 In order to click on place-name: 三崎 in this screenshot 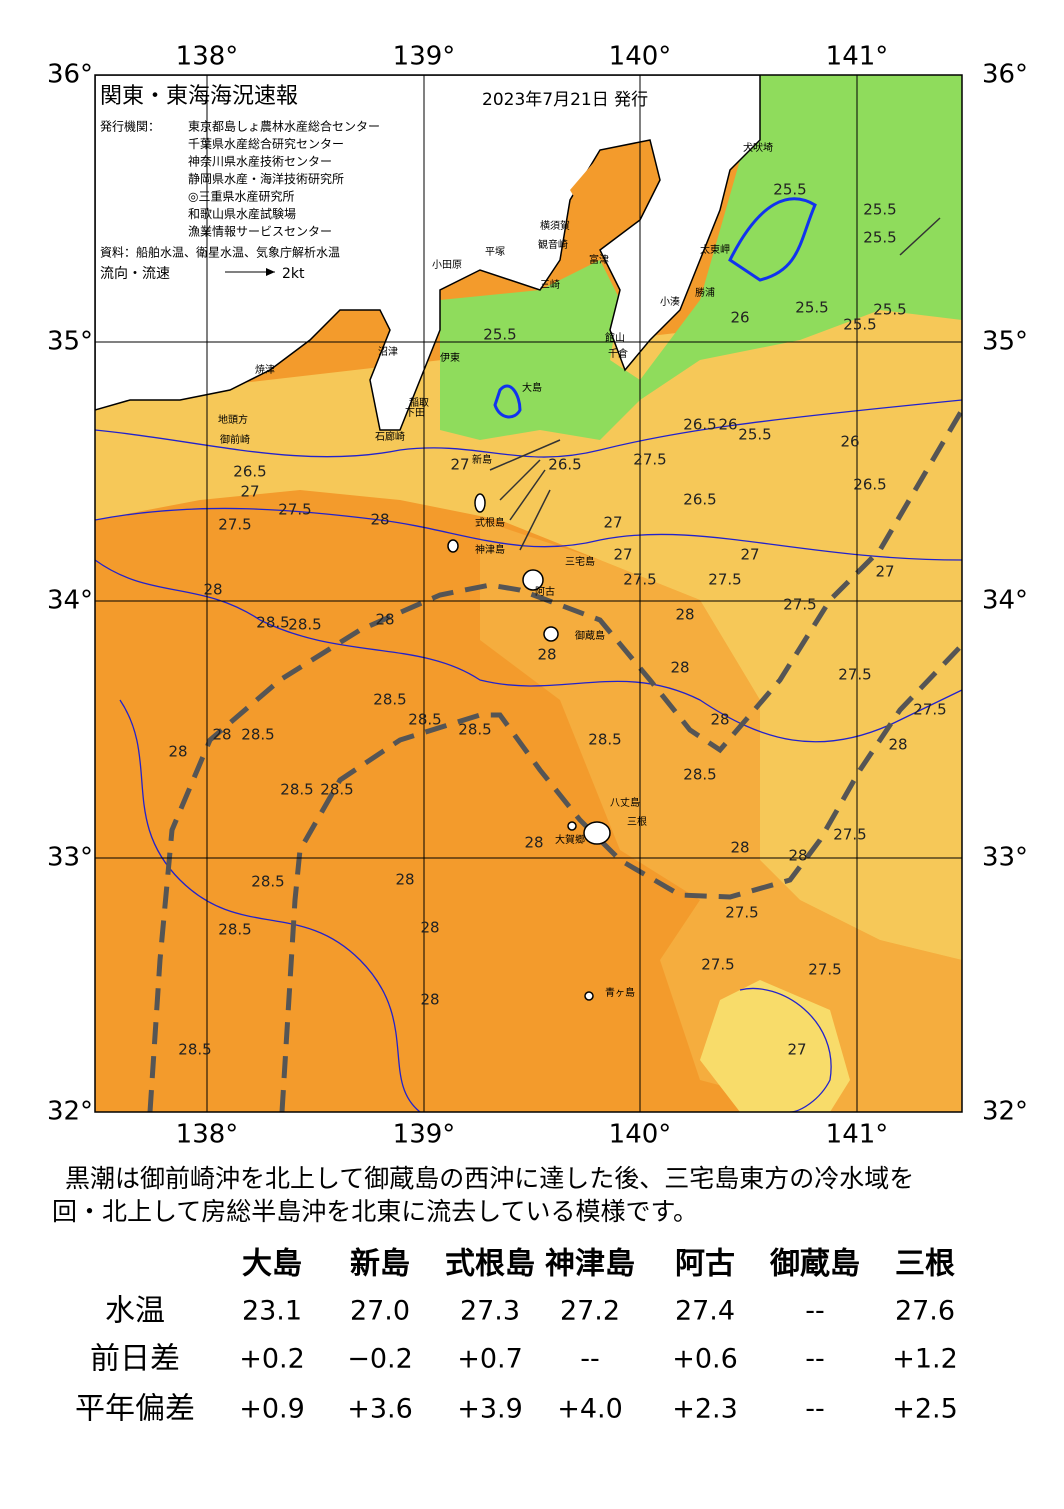, I will do `click(550, 284)`.